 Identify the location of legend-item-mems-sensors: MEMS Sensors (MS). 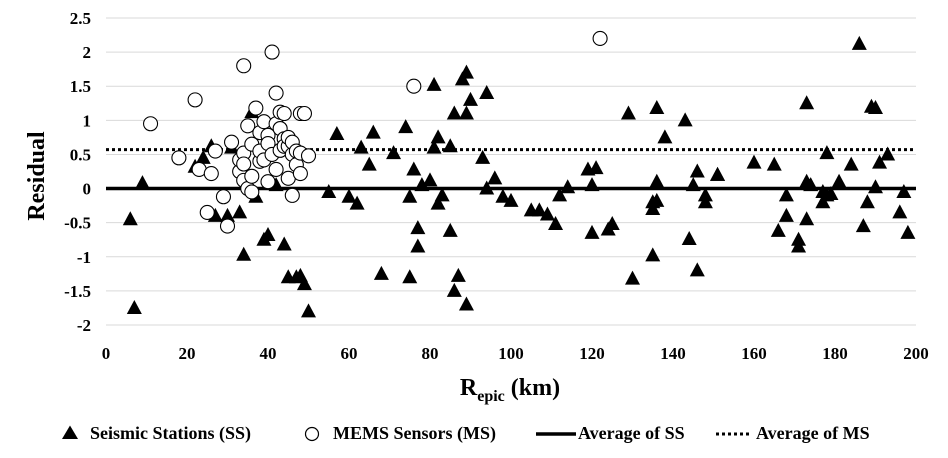
(400, 433).